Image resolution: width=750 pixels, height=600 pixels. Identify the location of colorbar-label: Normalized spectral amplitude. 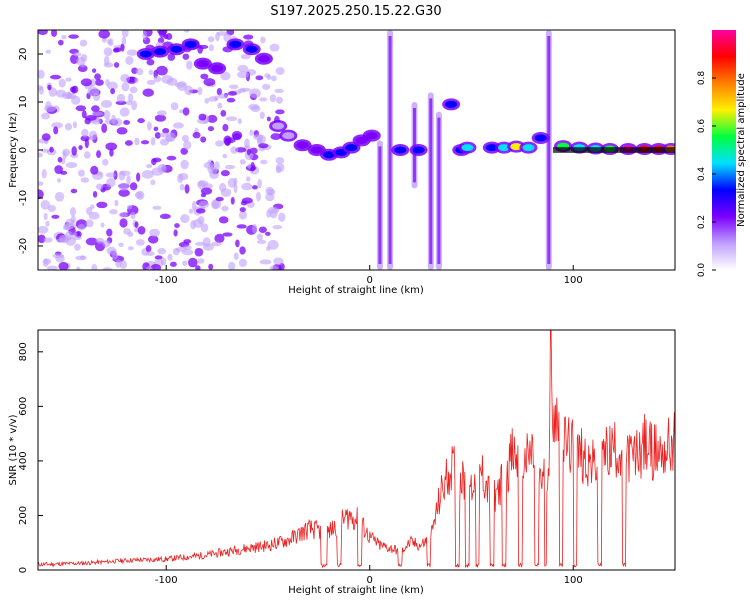
(741, 150).